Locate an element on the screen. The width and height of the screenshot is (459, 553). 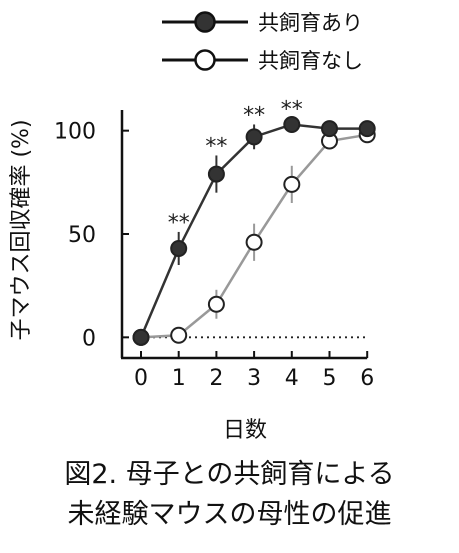
legend-entry: 共飼育あり is located at coordinates (262, 23).